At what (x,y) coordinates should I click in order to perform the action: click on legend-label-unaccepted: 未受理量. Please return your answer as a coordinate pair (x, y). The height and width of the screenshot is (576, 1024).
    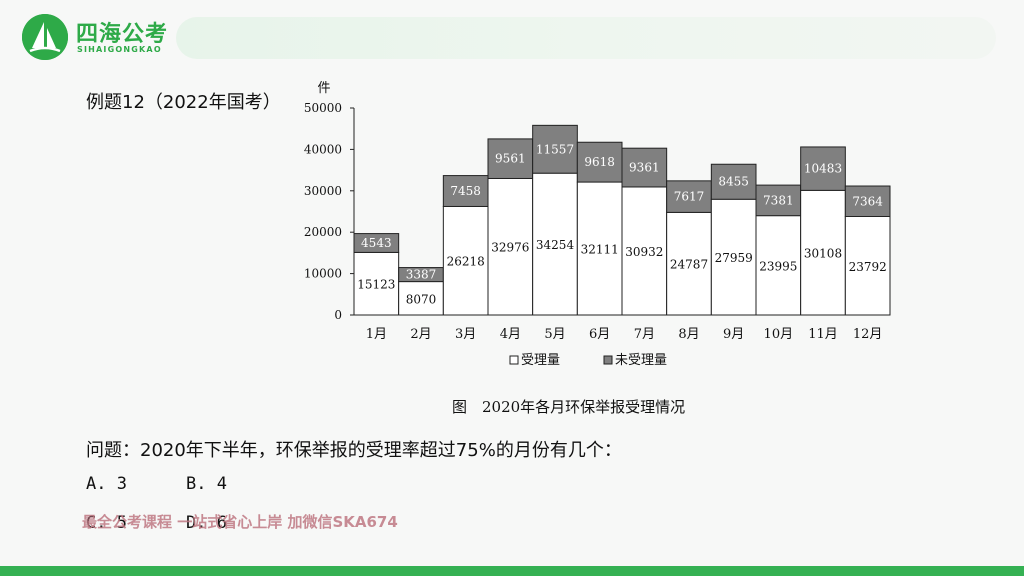
    Looking at the image, I should click on (641, 360).